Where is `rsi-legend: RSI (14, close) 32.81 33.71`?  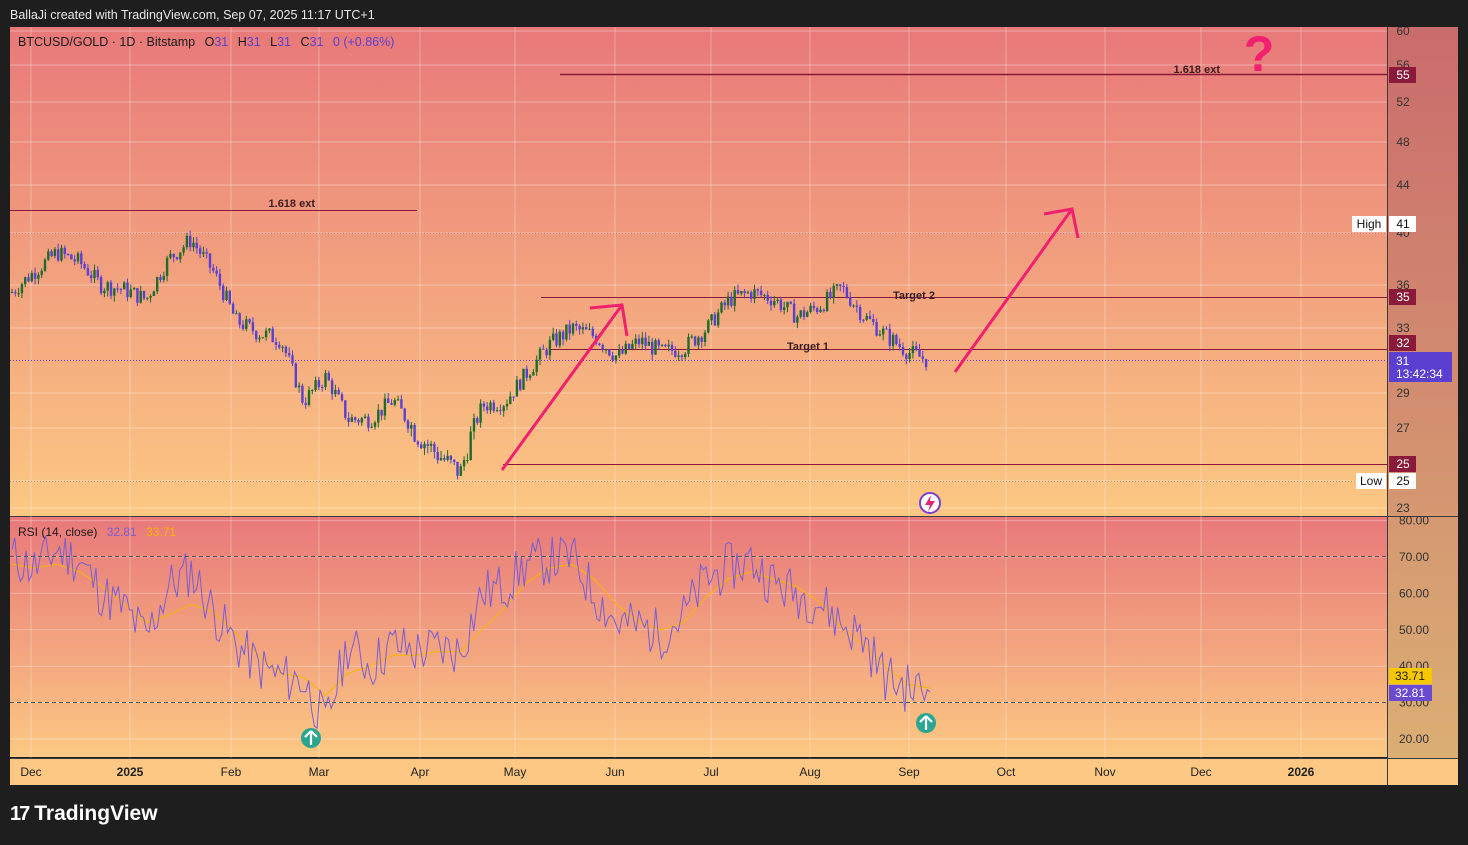 rsi-legend: RSI (14, close) 32.81 33.71 is located at coordinates (97, 532).